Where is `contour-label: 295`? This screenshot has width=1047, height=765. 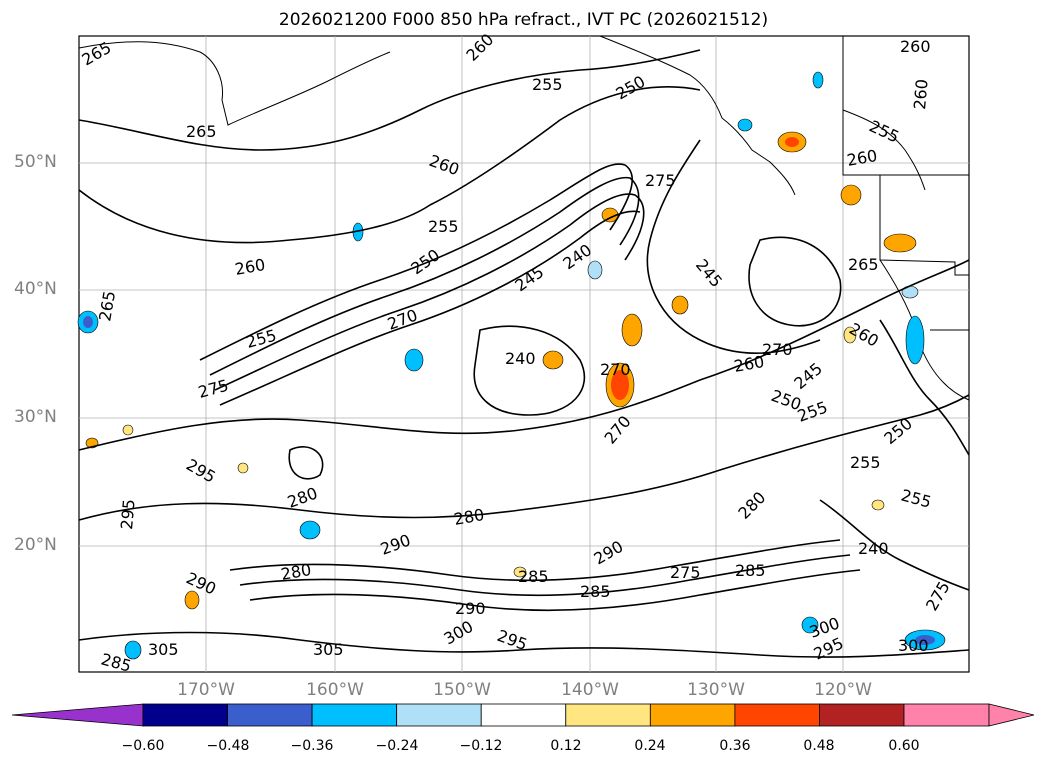 contour-label: 295 is located at coordinates (128, 514).